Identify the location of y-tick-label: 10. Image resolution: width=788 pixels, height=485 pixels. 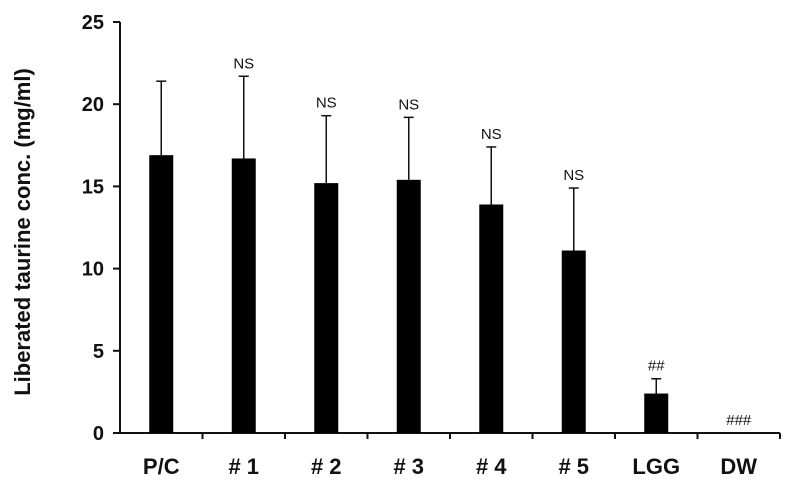
(93, 270).